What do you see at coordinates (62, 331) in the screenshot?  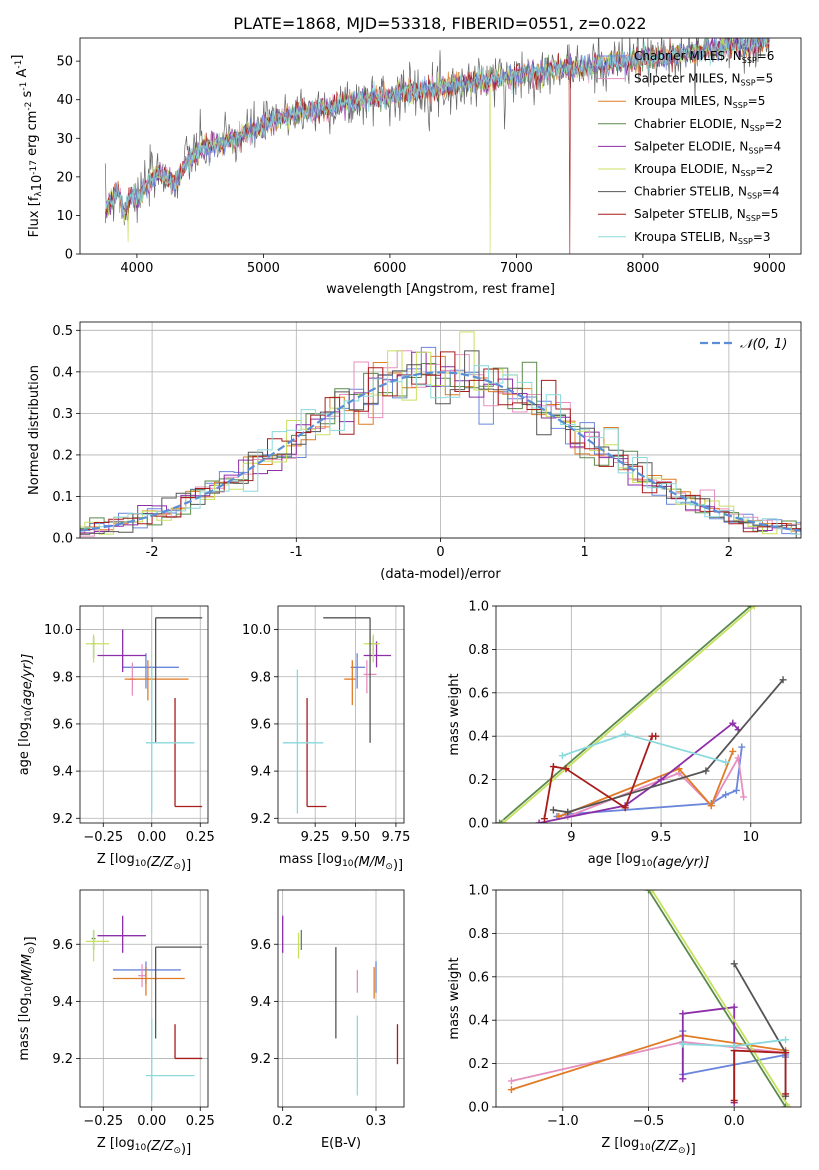 I see `y-tick-label: 0.5` at bounding box center [62, 331].